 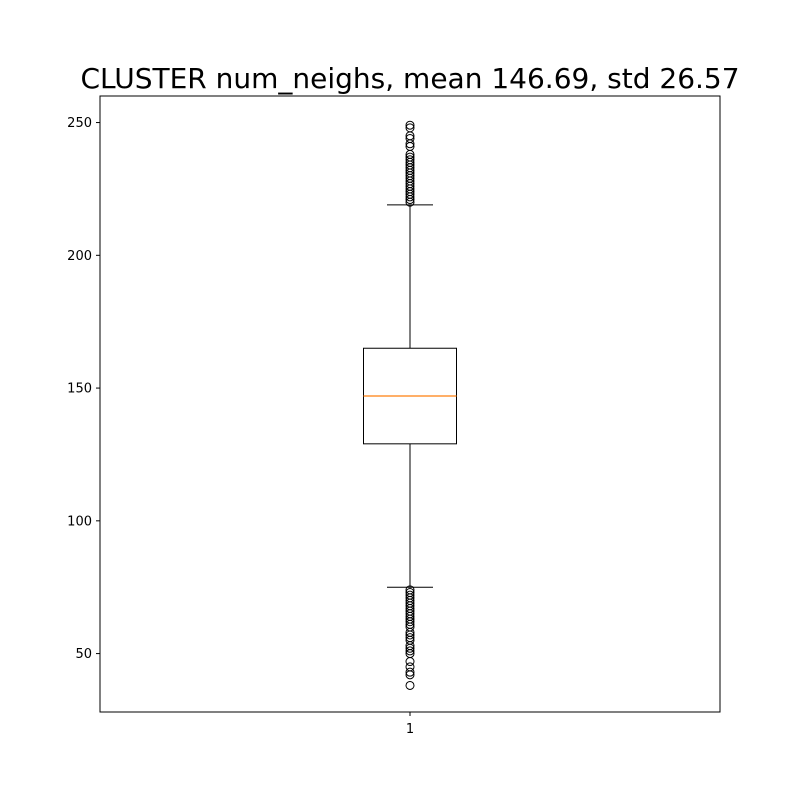 I want to click on y-tick-label: 50, so click(x=83, y=654).